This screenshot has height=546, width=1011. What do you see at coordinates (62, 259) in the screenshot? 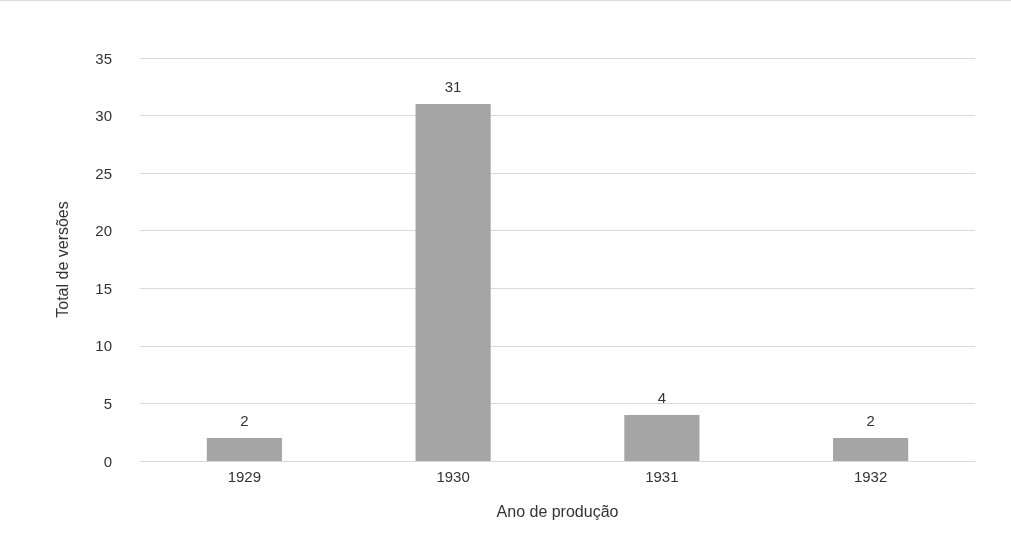
I see `y-axis-title: Total de versões` at bounding box center [62, 259].